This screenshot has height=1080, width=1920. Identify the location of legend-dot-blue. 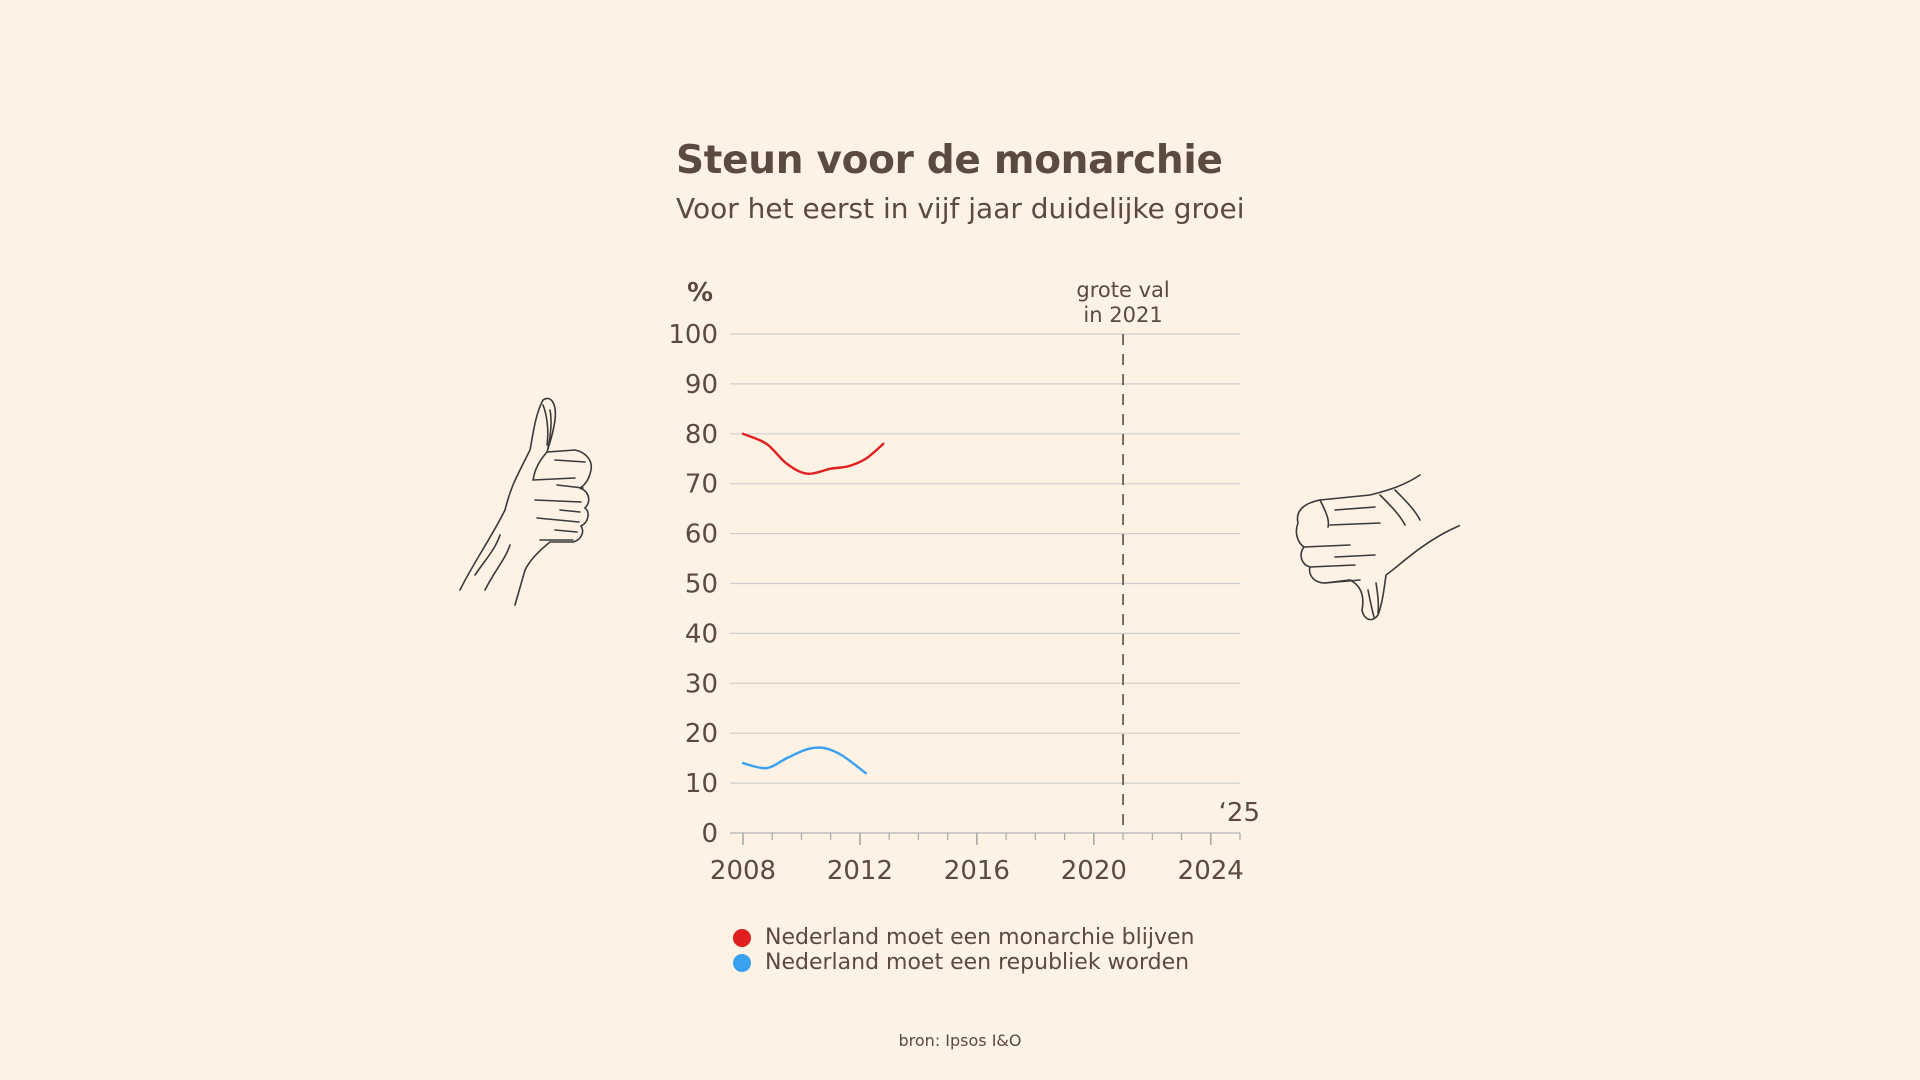
(742, 962).